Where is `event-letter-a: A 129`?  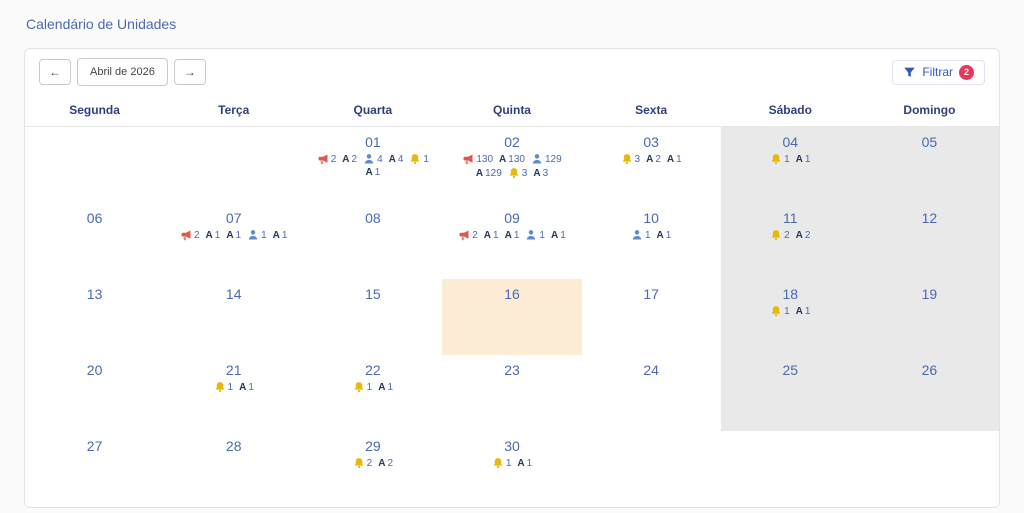 event-letter-a: A 129 is located at coordinates (489, 173).